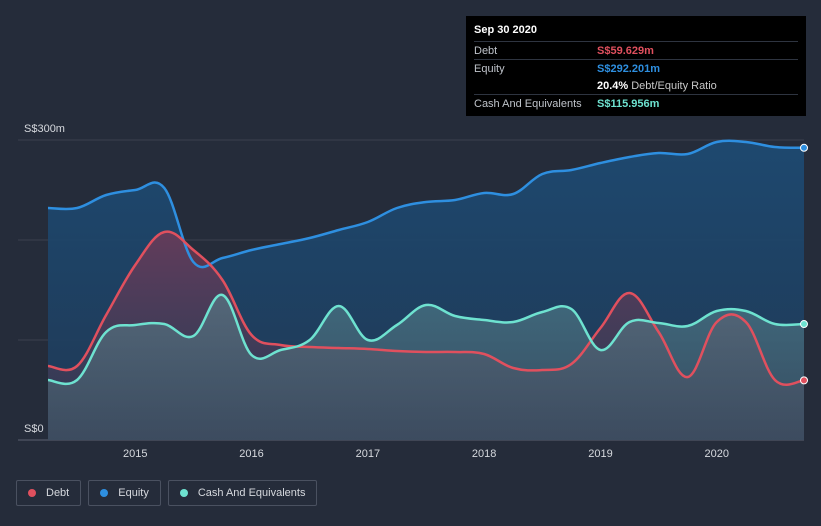 The width and height of the screenshot is (821, 526). Describe the element at coordinates (183, 493) in the screenshot. I see `cash-dot-icon` at that location.